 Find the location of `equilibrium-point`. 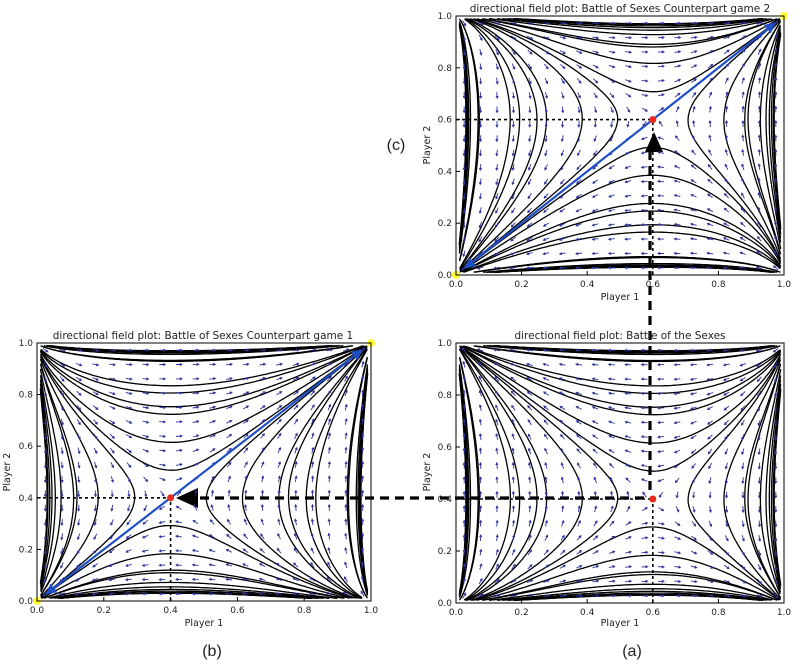

equilibrium-point is located at coordinates (171, 498).